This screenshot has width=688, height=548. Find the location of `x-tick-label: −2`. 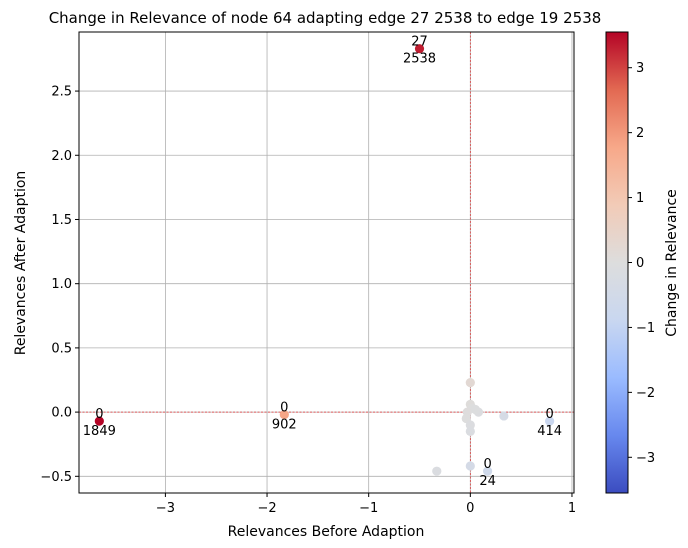

x-tick-label: −2 is located at coordinates (266, 508).